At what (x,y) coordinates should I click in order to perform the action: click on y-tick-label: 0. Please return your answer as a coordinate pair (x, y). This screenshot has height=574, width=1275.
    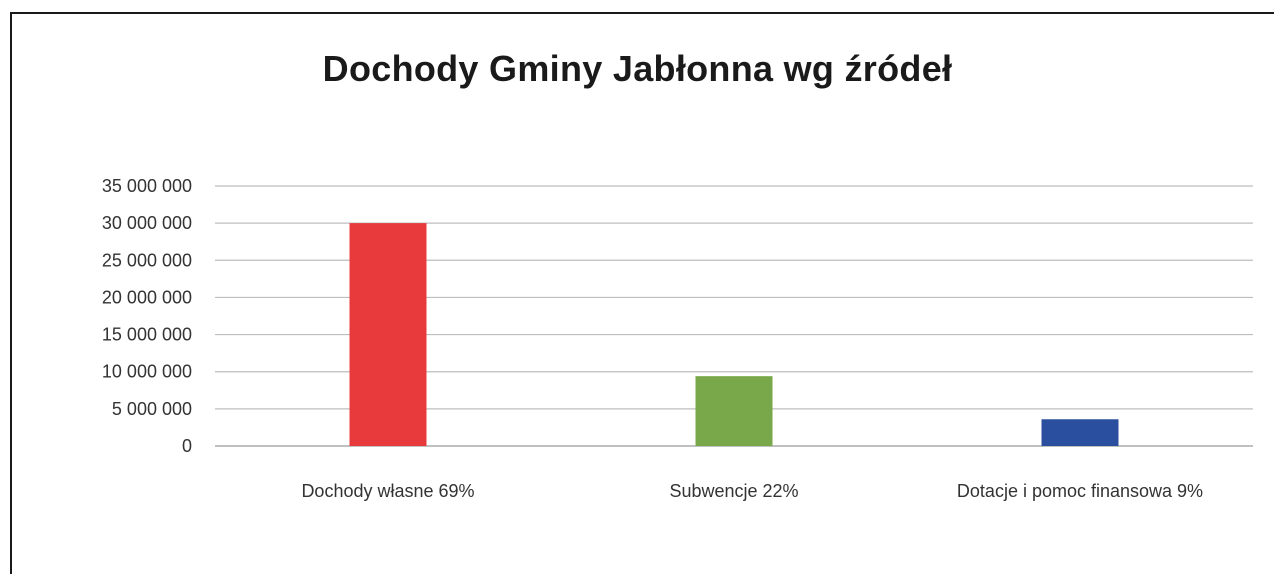
    Looking at the image, I should click on (187, 446).